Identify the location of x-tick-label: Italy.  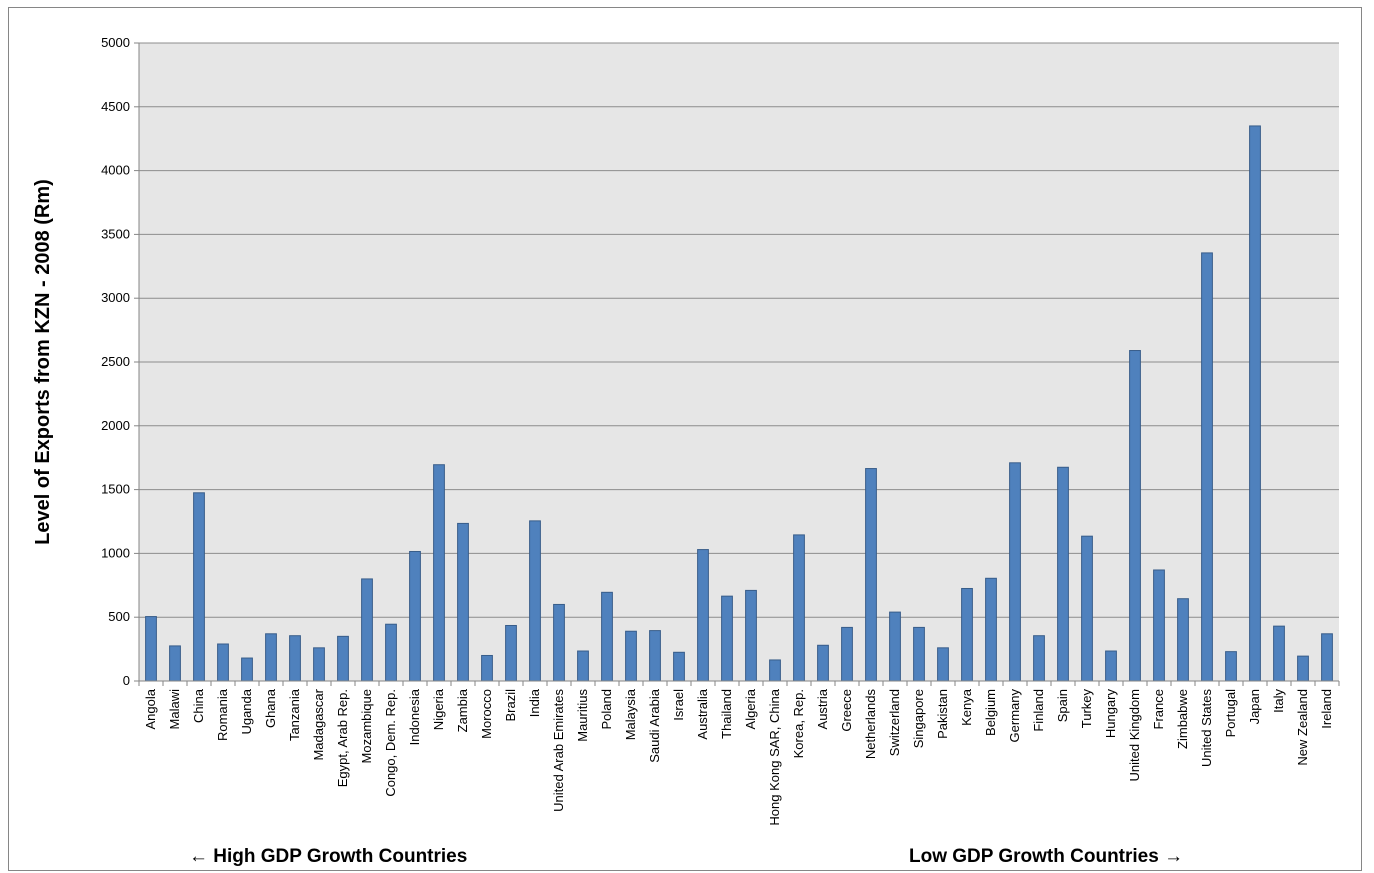
(1278, 701).